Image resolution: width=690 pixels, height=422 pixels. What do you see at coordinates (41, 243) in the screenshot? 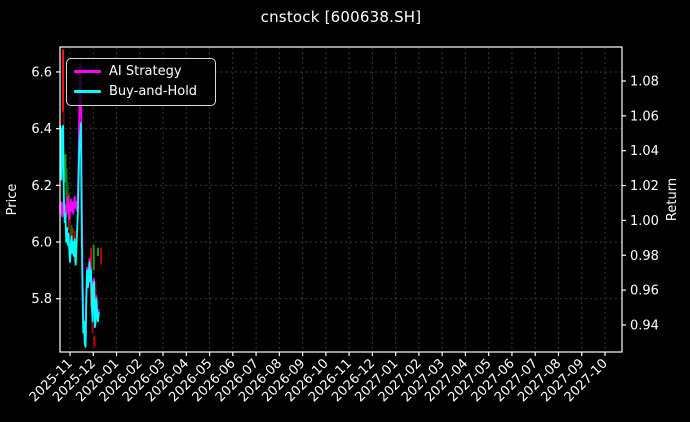
I see `y-tick-label: 6.0` at bounding box center [41, 243].